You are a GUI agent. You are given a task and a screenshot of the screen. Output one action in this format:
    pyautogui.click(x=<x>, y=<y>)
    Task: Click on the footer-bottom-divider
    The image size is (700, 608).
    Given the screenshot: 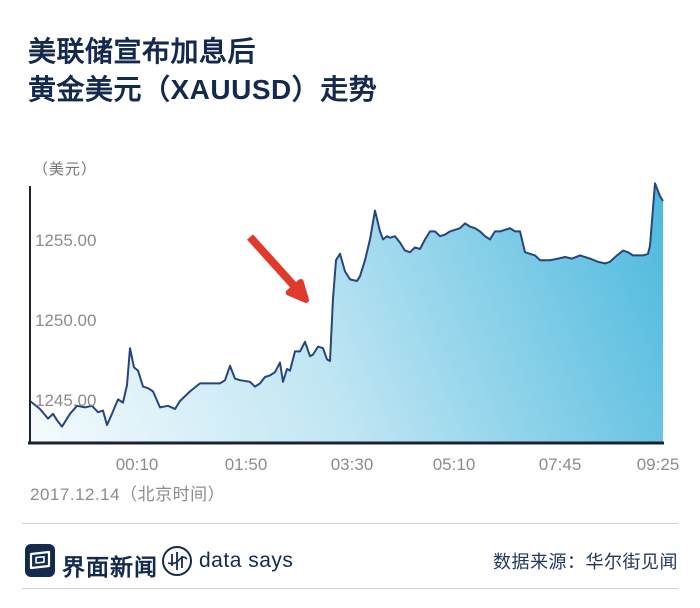 What is the action you would take?
    pyautogui.click(x=350, y=588)
    